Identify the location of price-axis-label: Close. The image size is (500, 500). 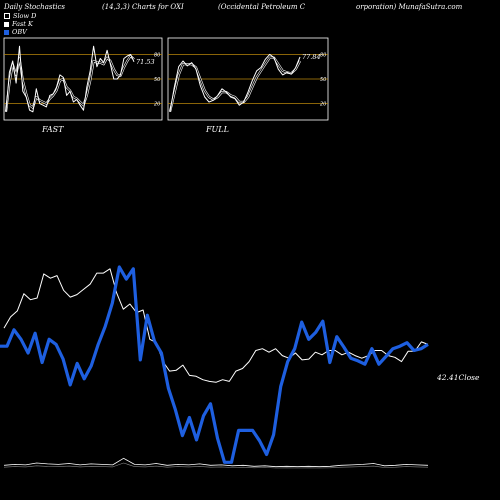
(469, 377).